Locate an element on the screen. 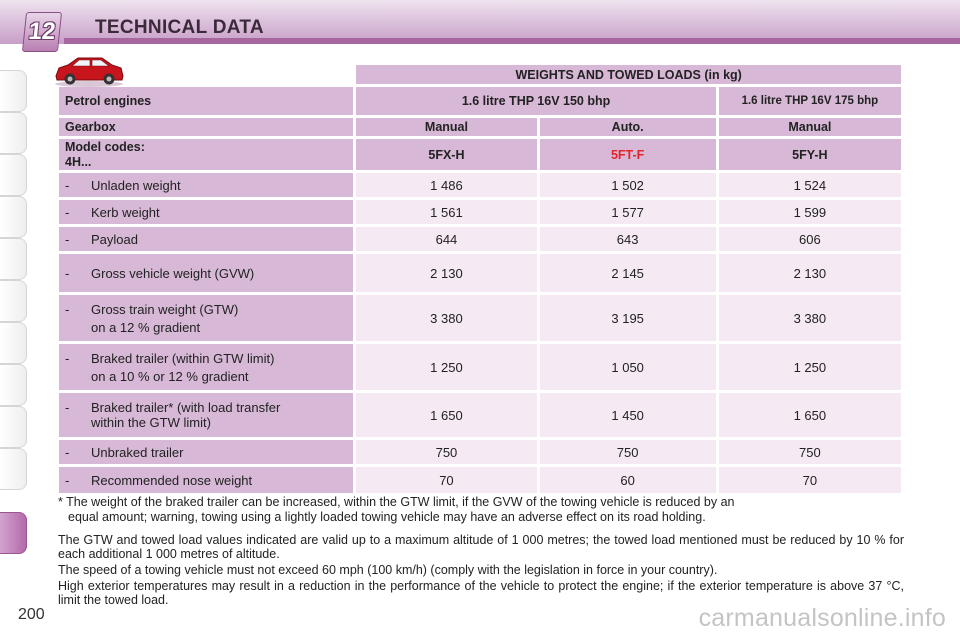  table-cell: 1 577 is located at coordinates (627, 212).